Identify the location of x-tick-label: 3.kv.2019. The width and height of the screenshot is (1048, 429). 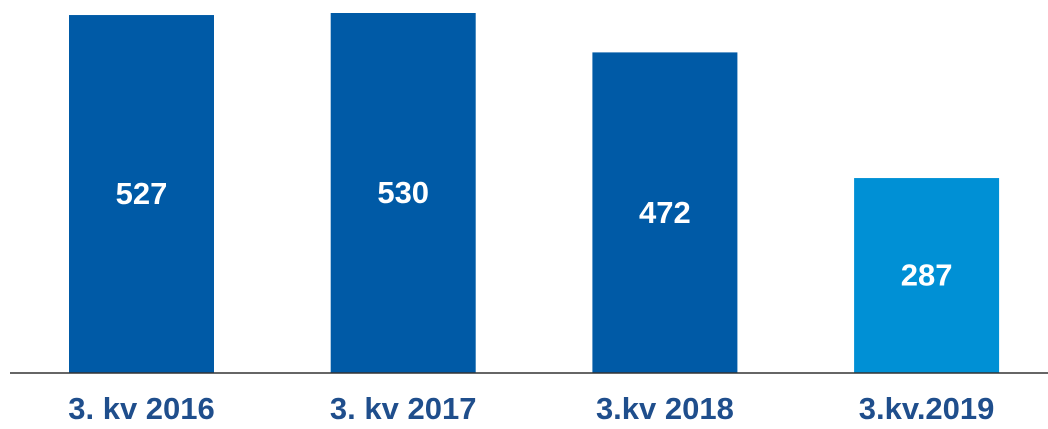
(927, 408).